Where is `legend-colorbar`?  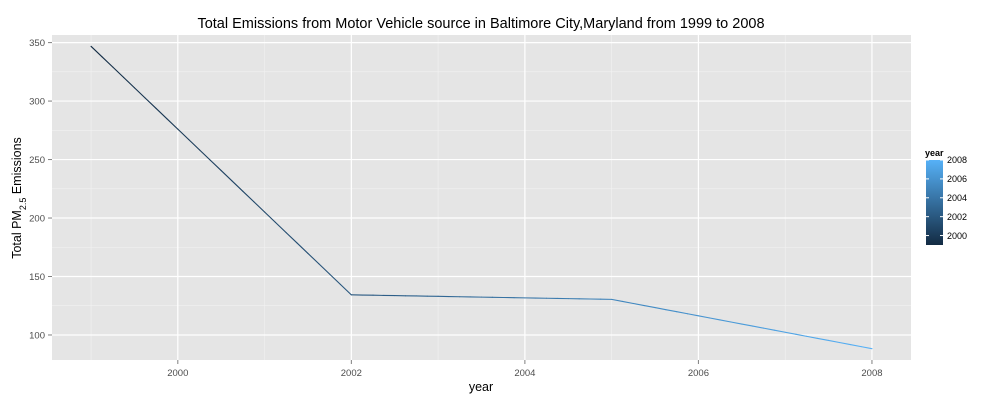 legend-colorbar is located at coordinates (934, 202).